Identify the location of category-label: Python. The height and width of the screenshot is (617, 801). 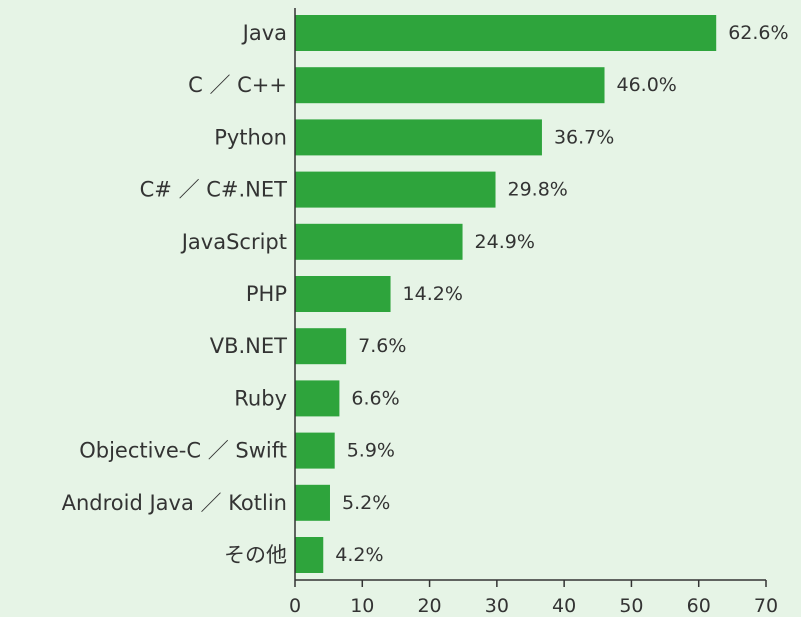
(250, 137).